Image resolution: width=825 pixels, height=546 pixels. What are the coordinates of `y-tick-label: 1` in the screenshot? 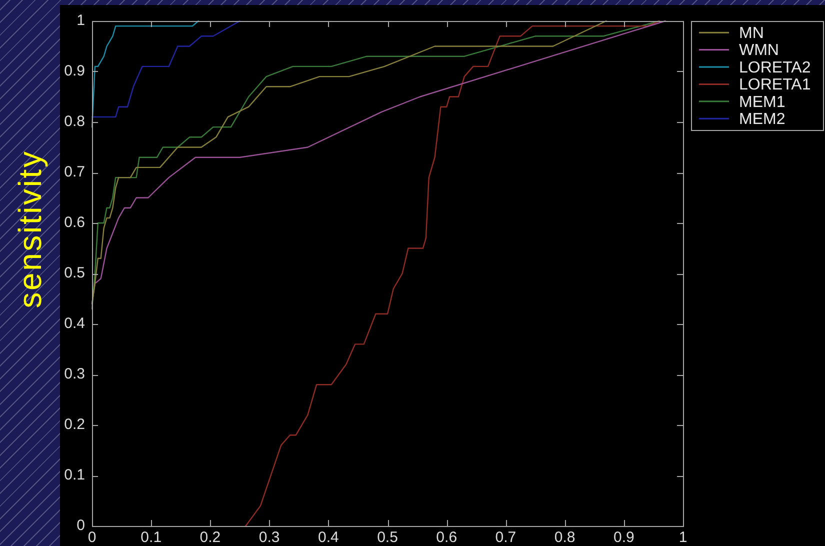 It's located at (80, 21).